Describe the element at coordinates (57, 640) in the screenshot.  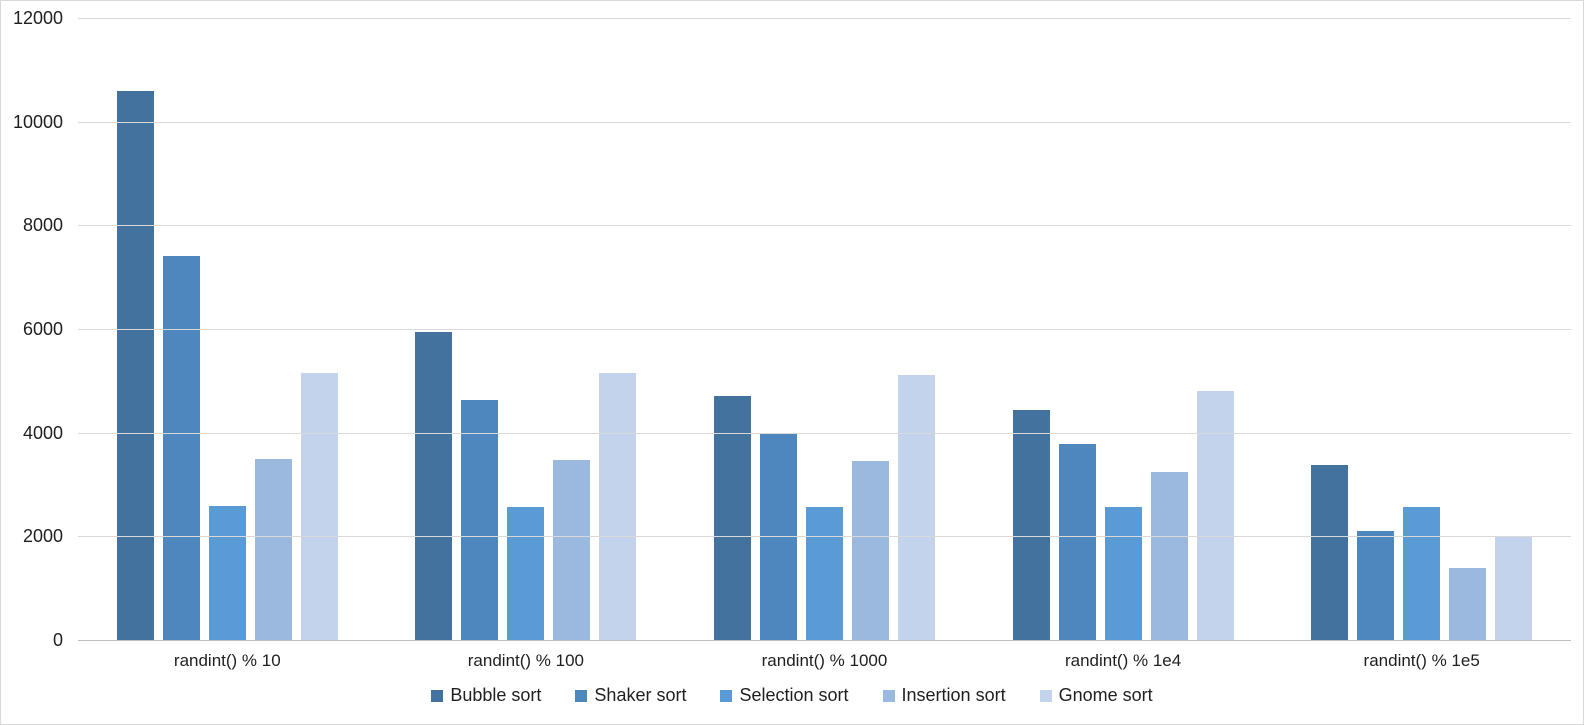
I see `y-tick-label: 0` at that location.